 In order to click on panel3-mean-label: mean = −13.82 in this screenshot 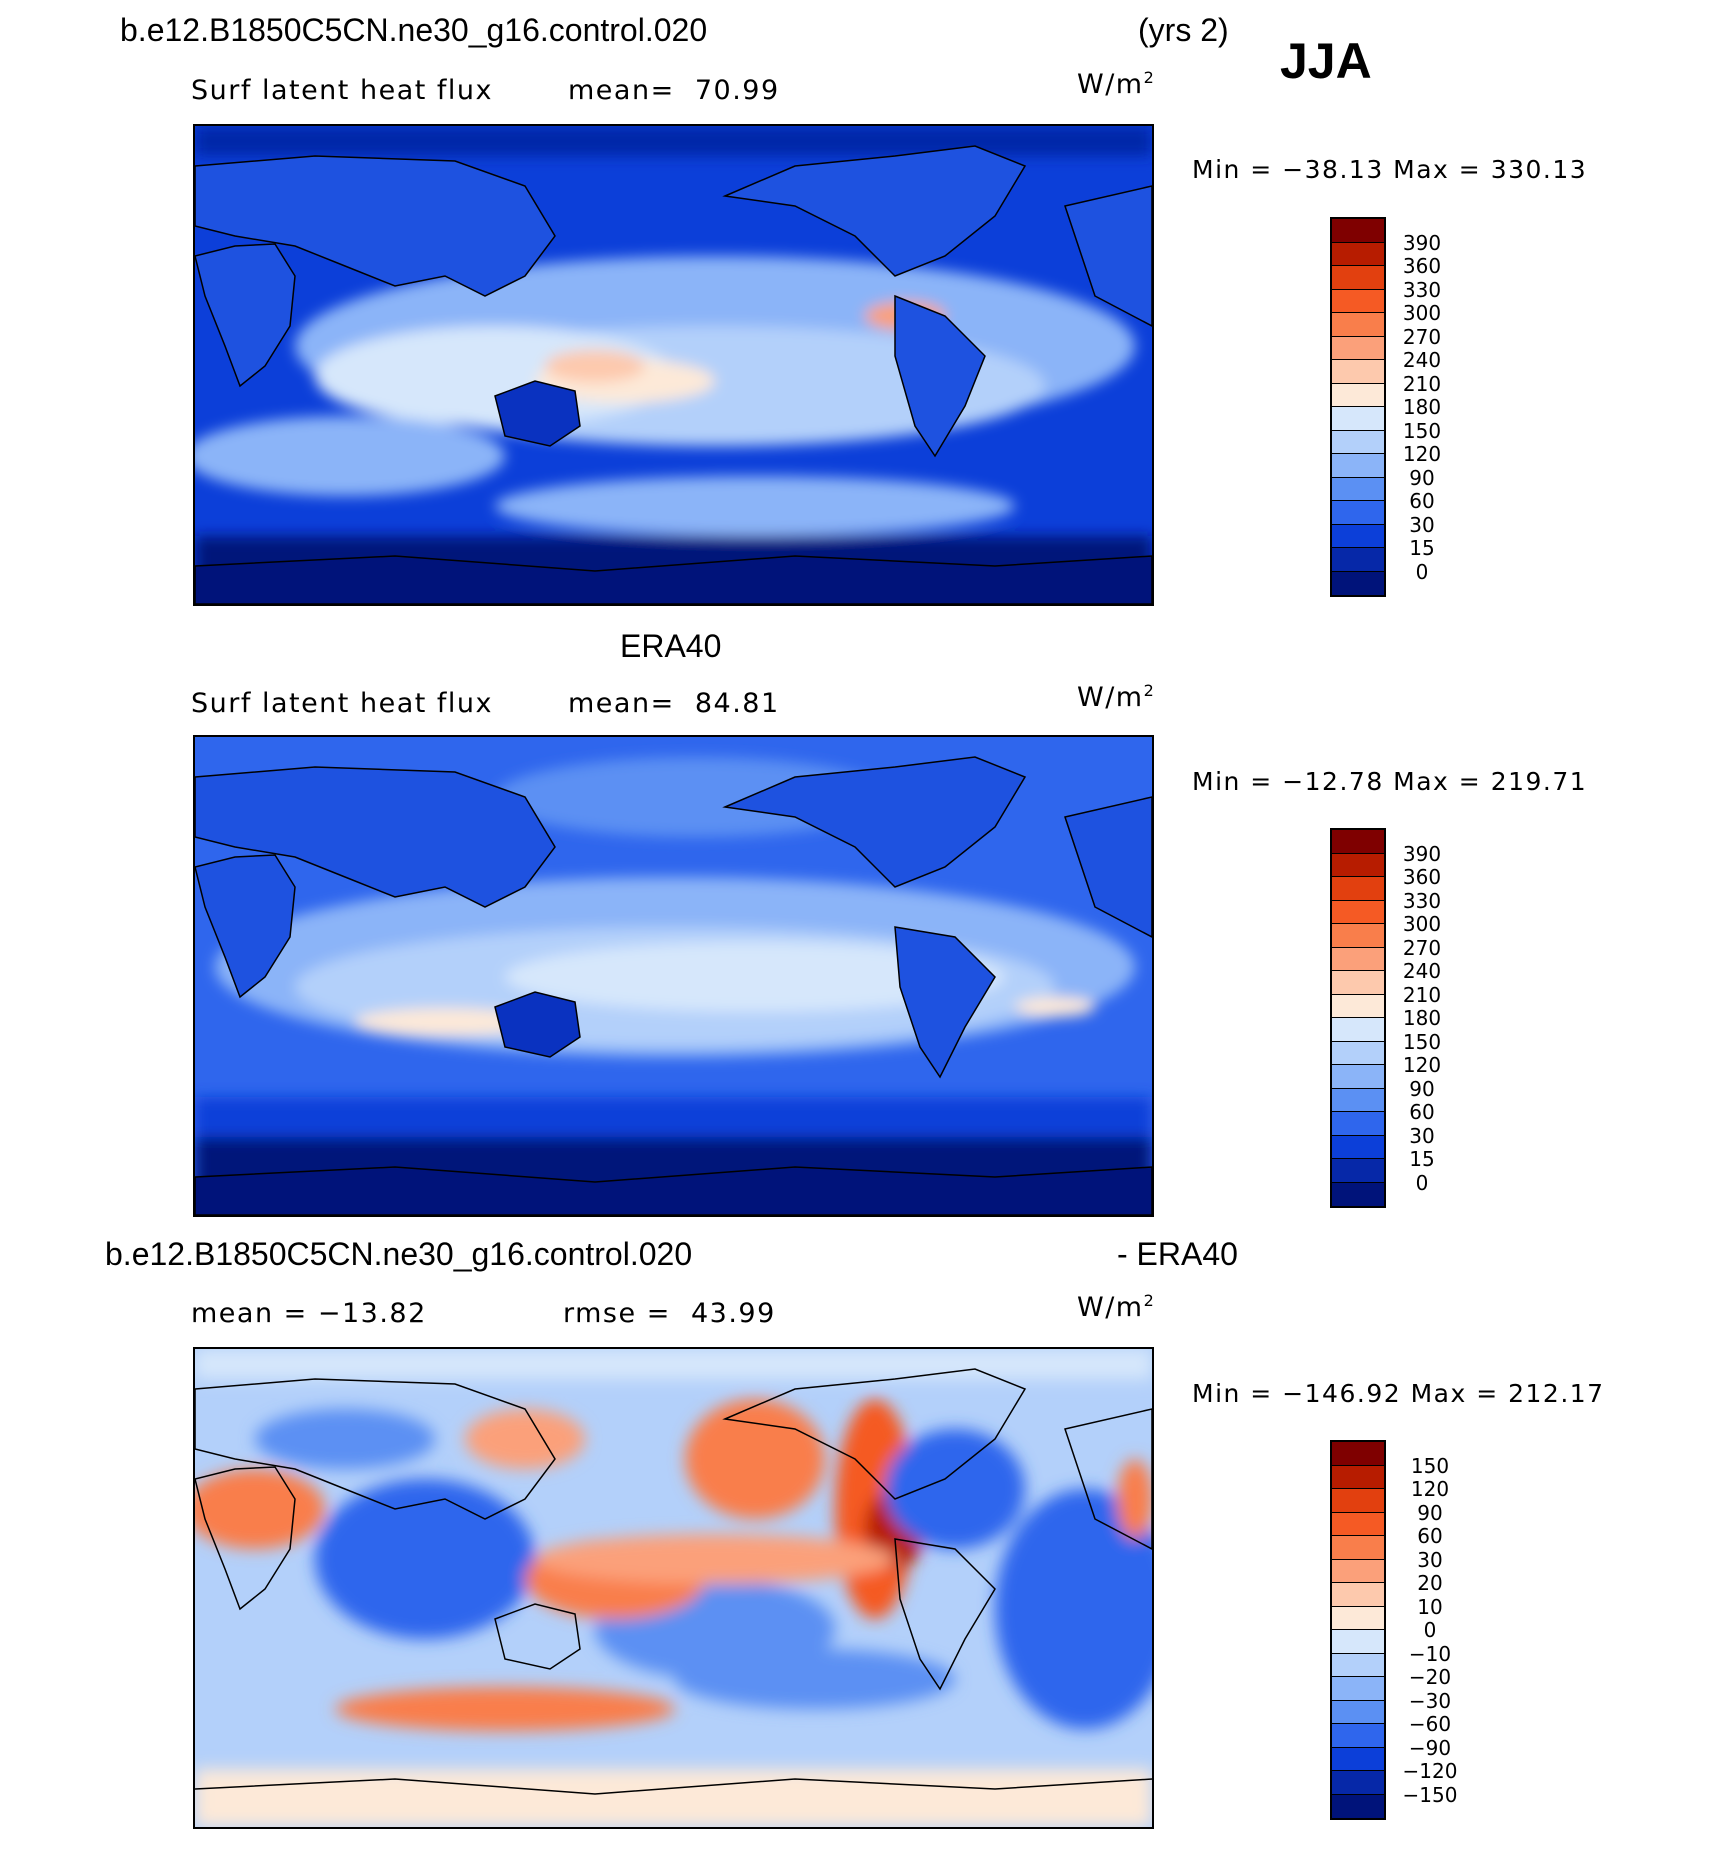, I will do `click(309, 1313)`.